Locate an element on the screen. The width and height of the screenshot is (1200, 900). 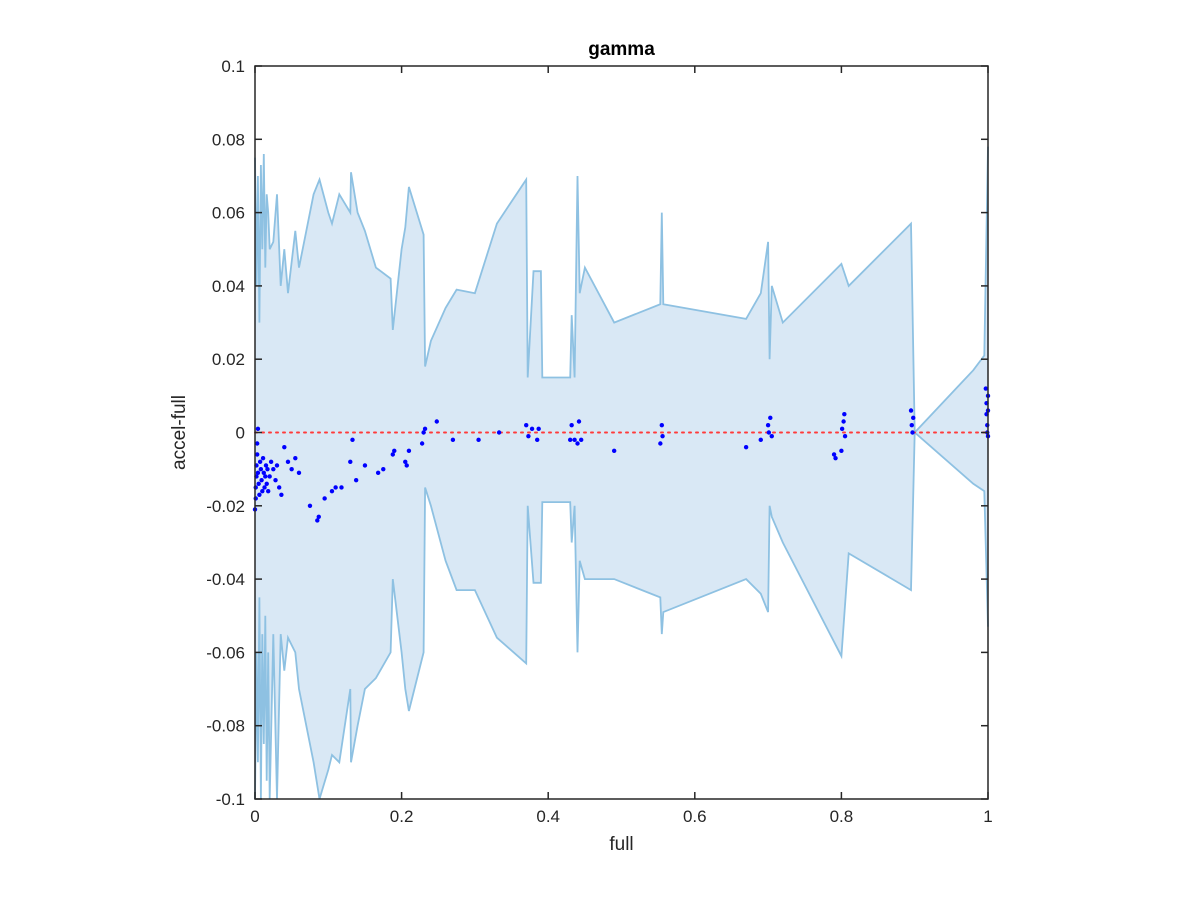
x-tick-label: 1 is located at coordinates (987, 816).